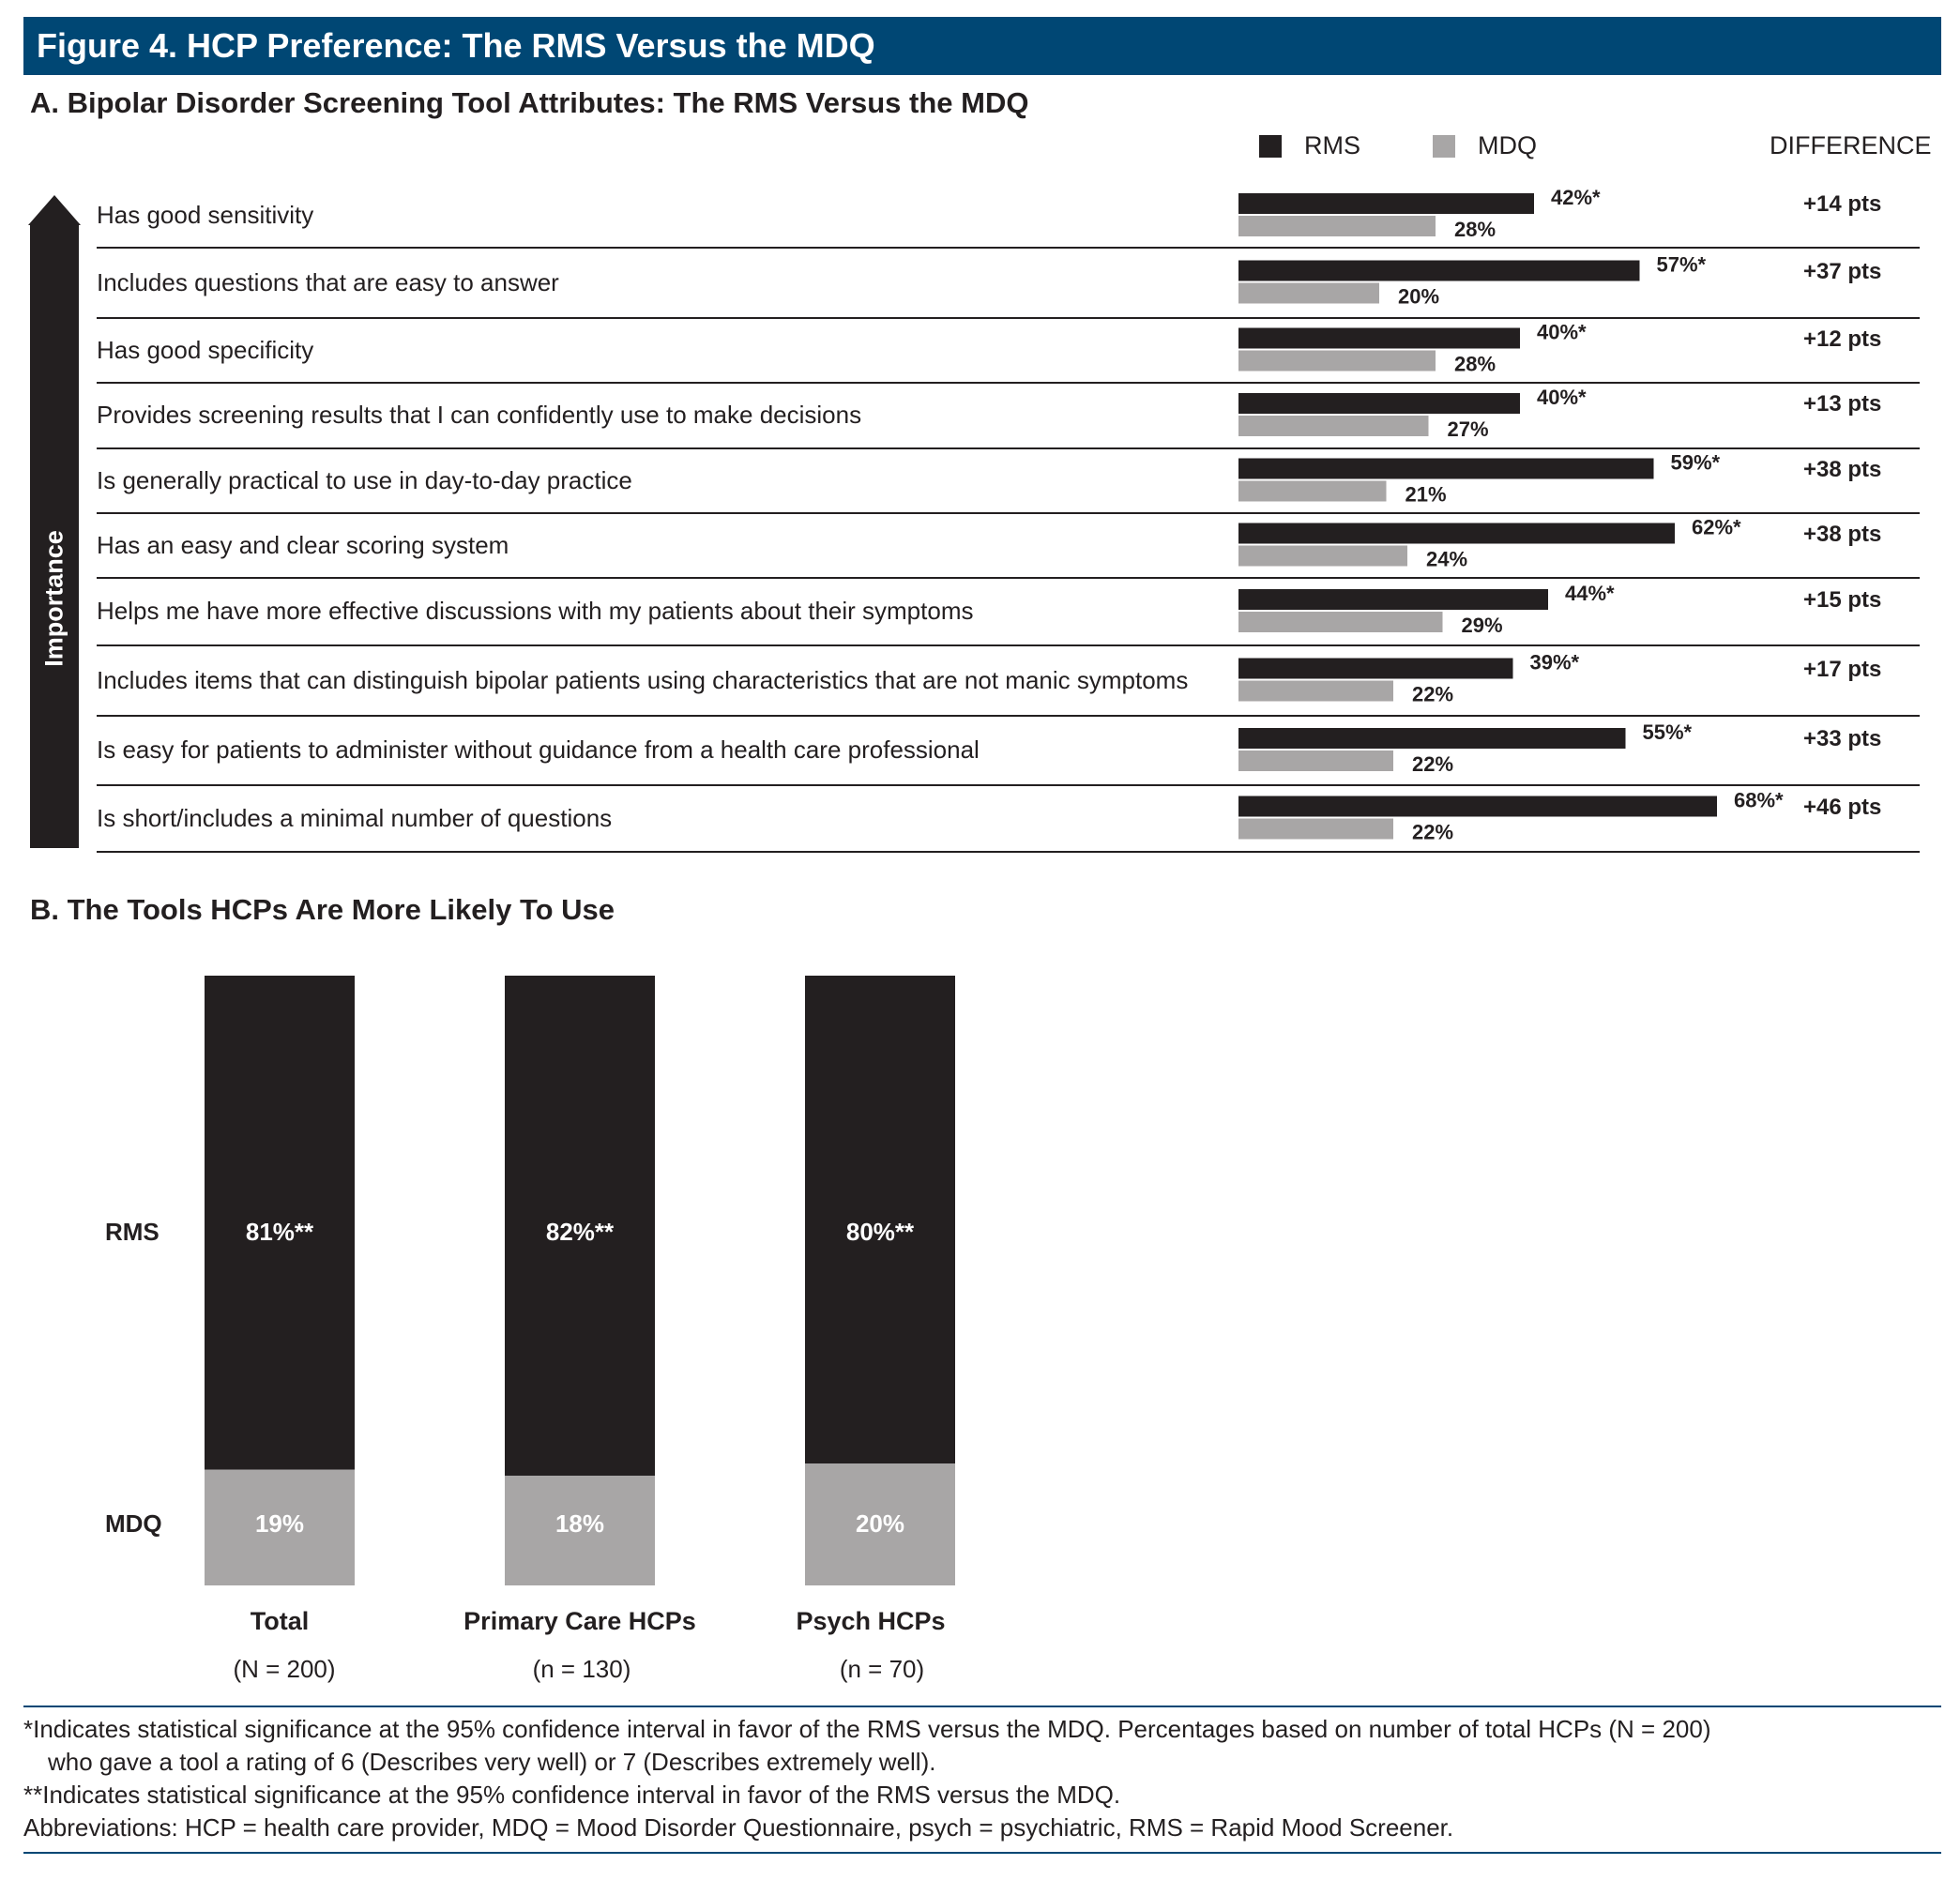 The height and width of the screenshot is (1880, 1960). Describe the element at coordinates (1507, 145) in the screenshot. I see `legend-mdq-label: MDQ` at that location.